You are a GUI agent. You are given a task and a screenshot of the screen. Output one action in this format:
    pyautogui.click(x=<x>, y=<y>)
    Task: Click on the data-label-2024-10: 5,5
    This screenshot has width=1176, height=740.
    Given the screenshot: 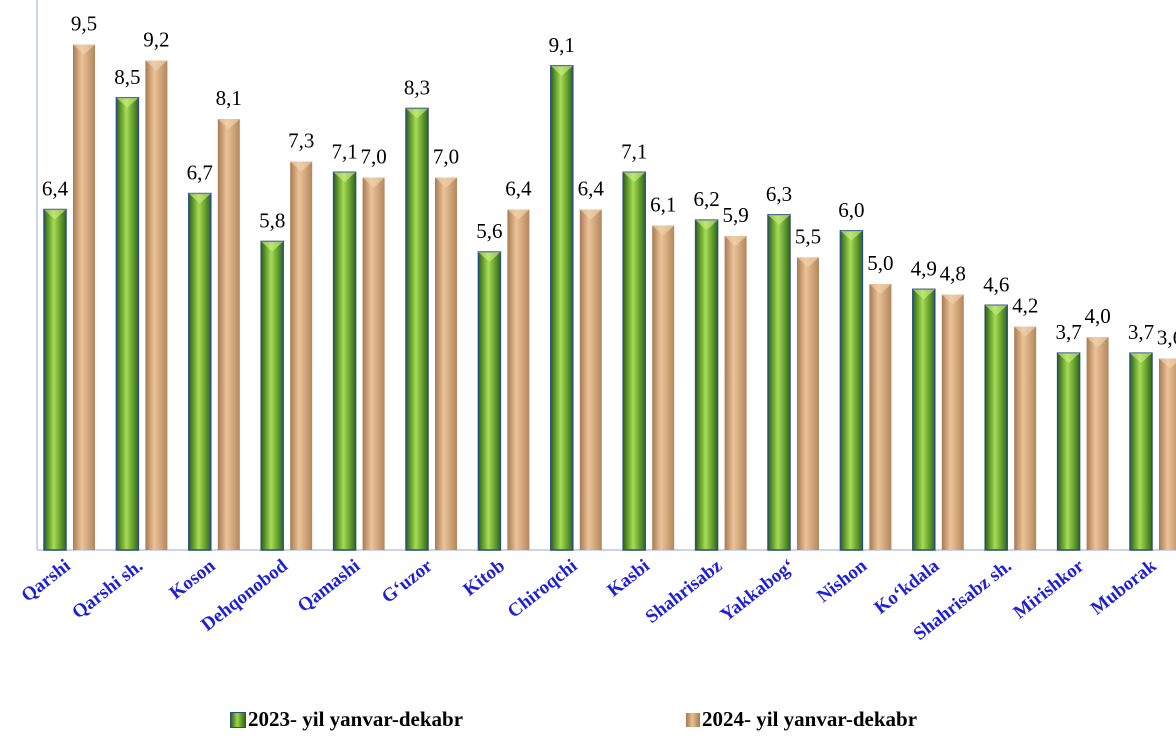 What is the action you would take?
    pyautogui.click(x=808, y=236)
    